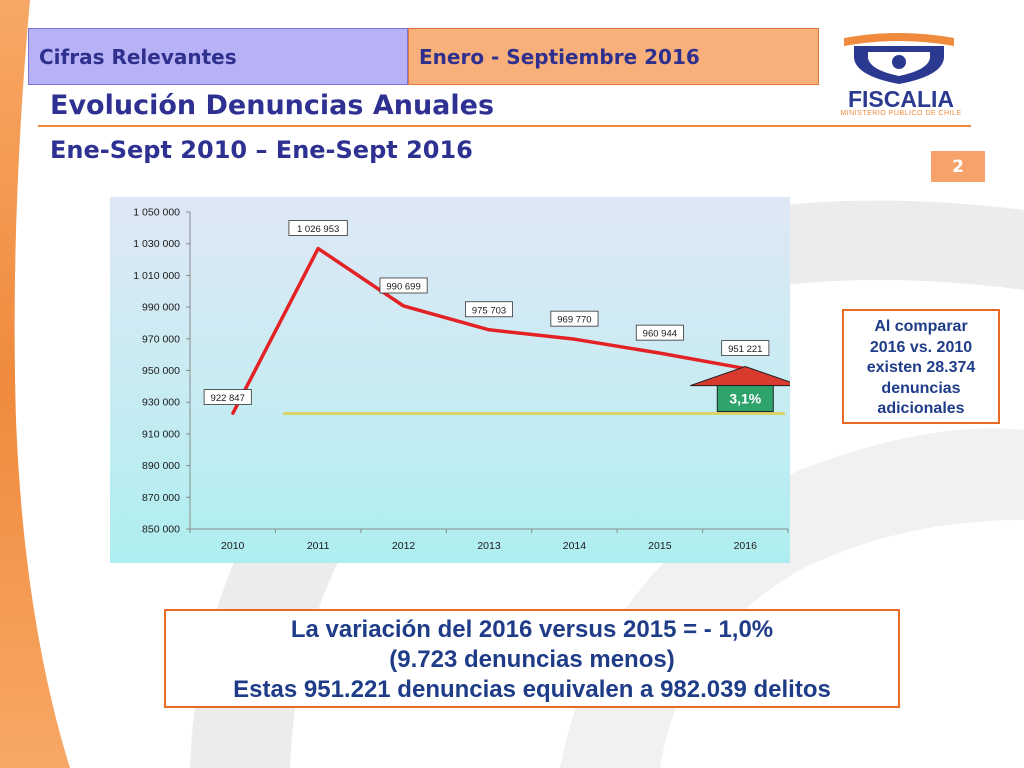  Describe the element at coordinates (35, 384) in the screenshot. I see `orange-side-band` at that location.